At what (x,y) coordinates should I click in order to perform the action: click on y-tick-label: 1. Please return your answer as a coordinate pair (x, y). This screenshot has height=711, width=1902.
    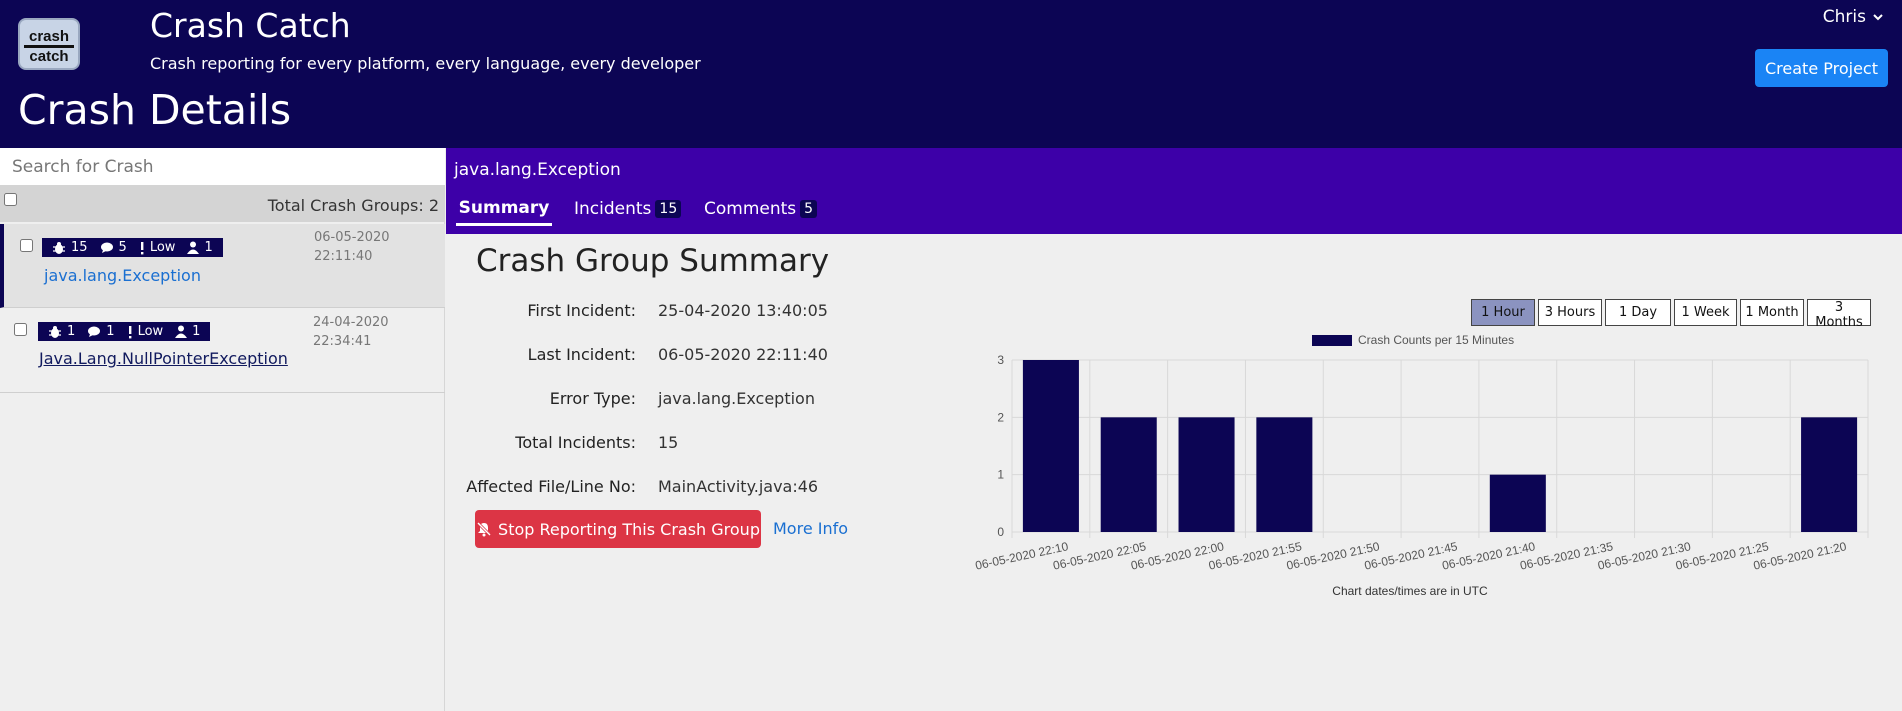
    Looking at the image, I should click on (1000, 475).